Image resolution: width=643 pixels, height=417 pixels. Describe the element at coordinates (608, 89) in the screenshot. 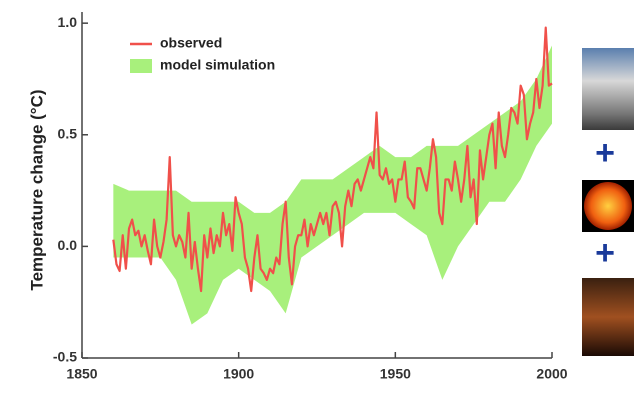

I see `volcano-image` at that location.